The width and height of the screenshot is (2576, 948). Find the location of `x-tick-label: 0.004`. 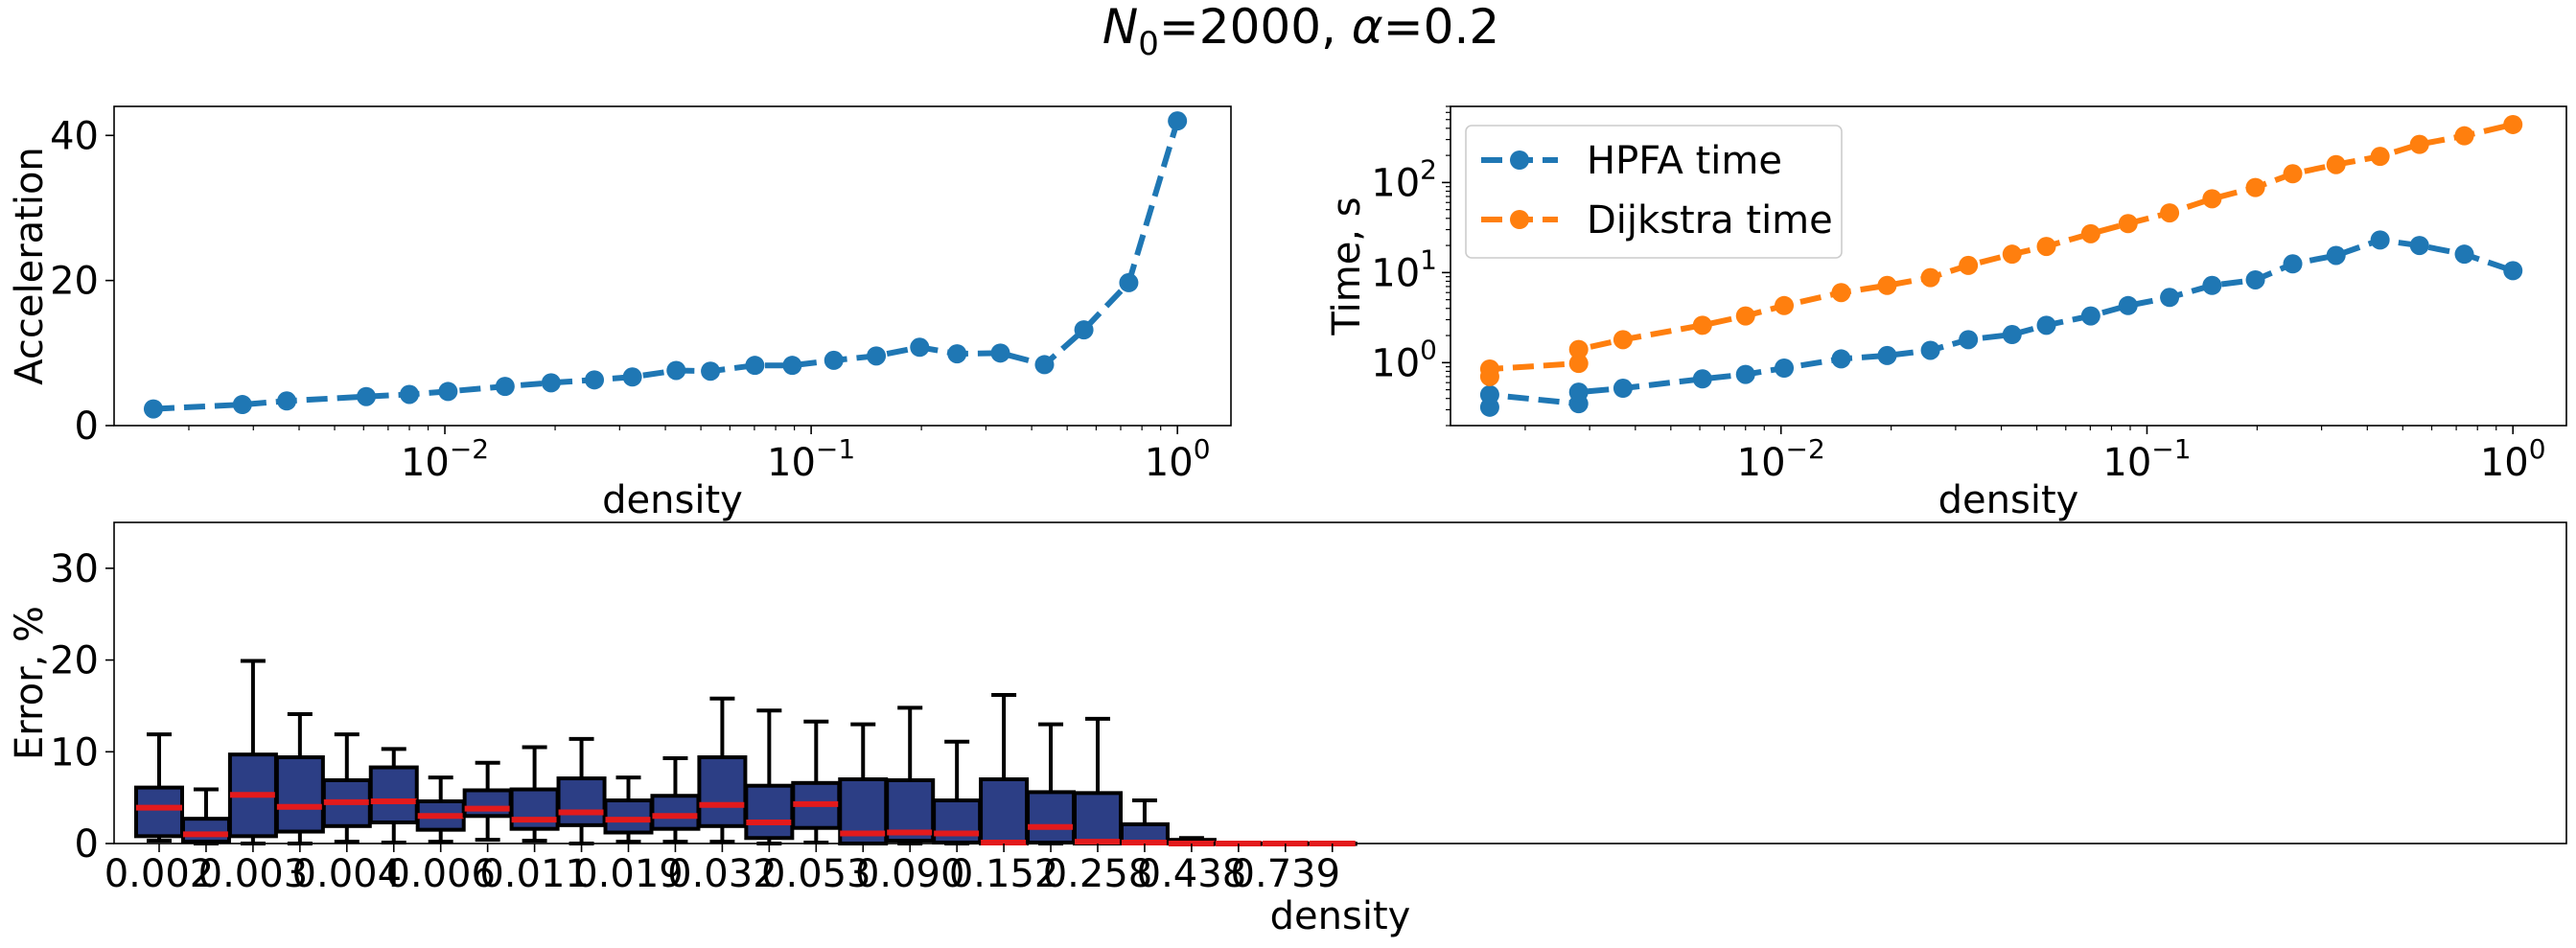

x-tick-label: 0.004 is located at coordinates (348, 874).